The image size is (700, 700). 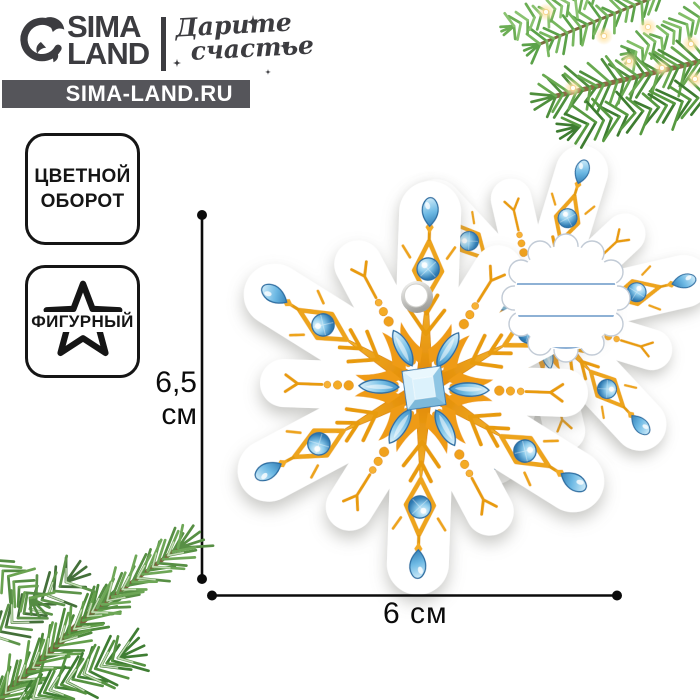 What do you see at coordinates (149, 93) in the screenshot?
I see `website-url: SIMA-LAND.RU` at bounding box center [149, 93].